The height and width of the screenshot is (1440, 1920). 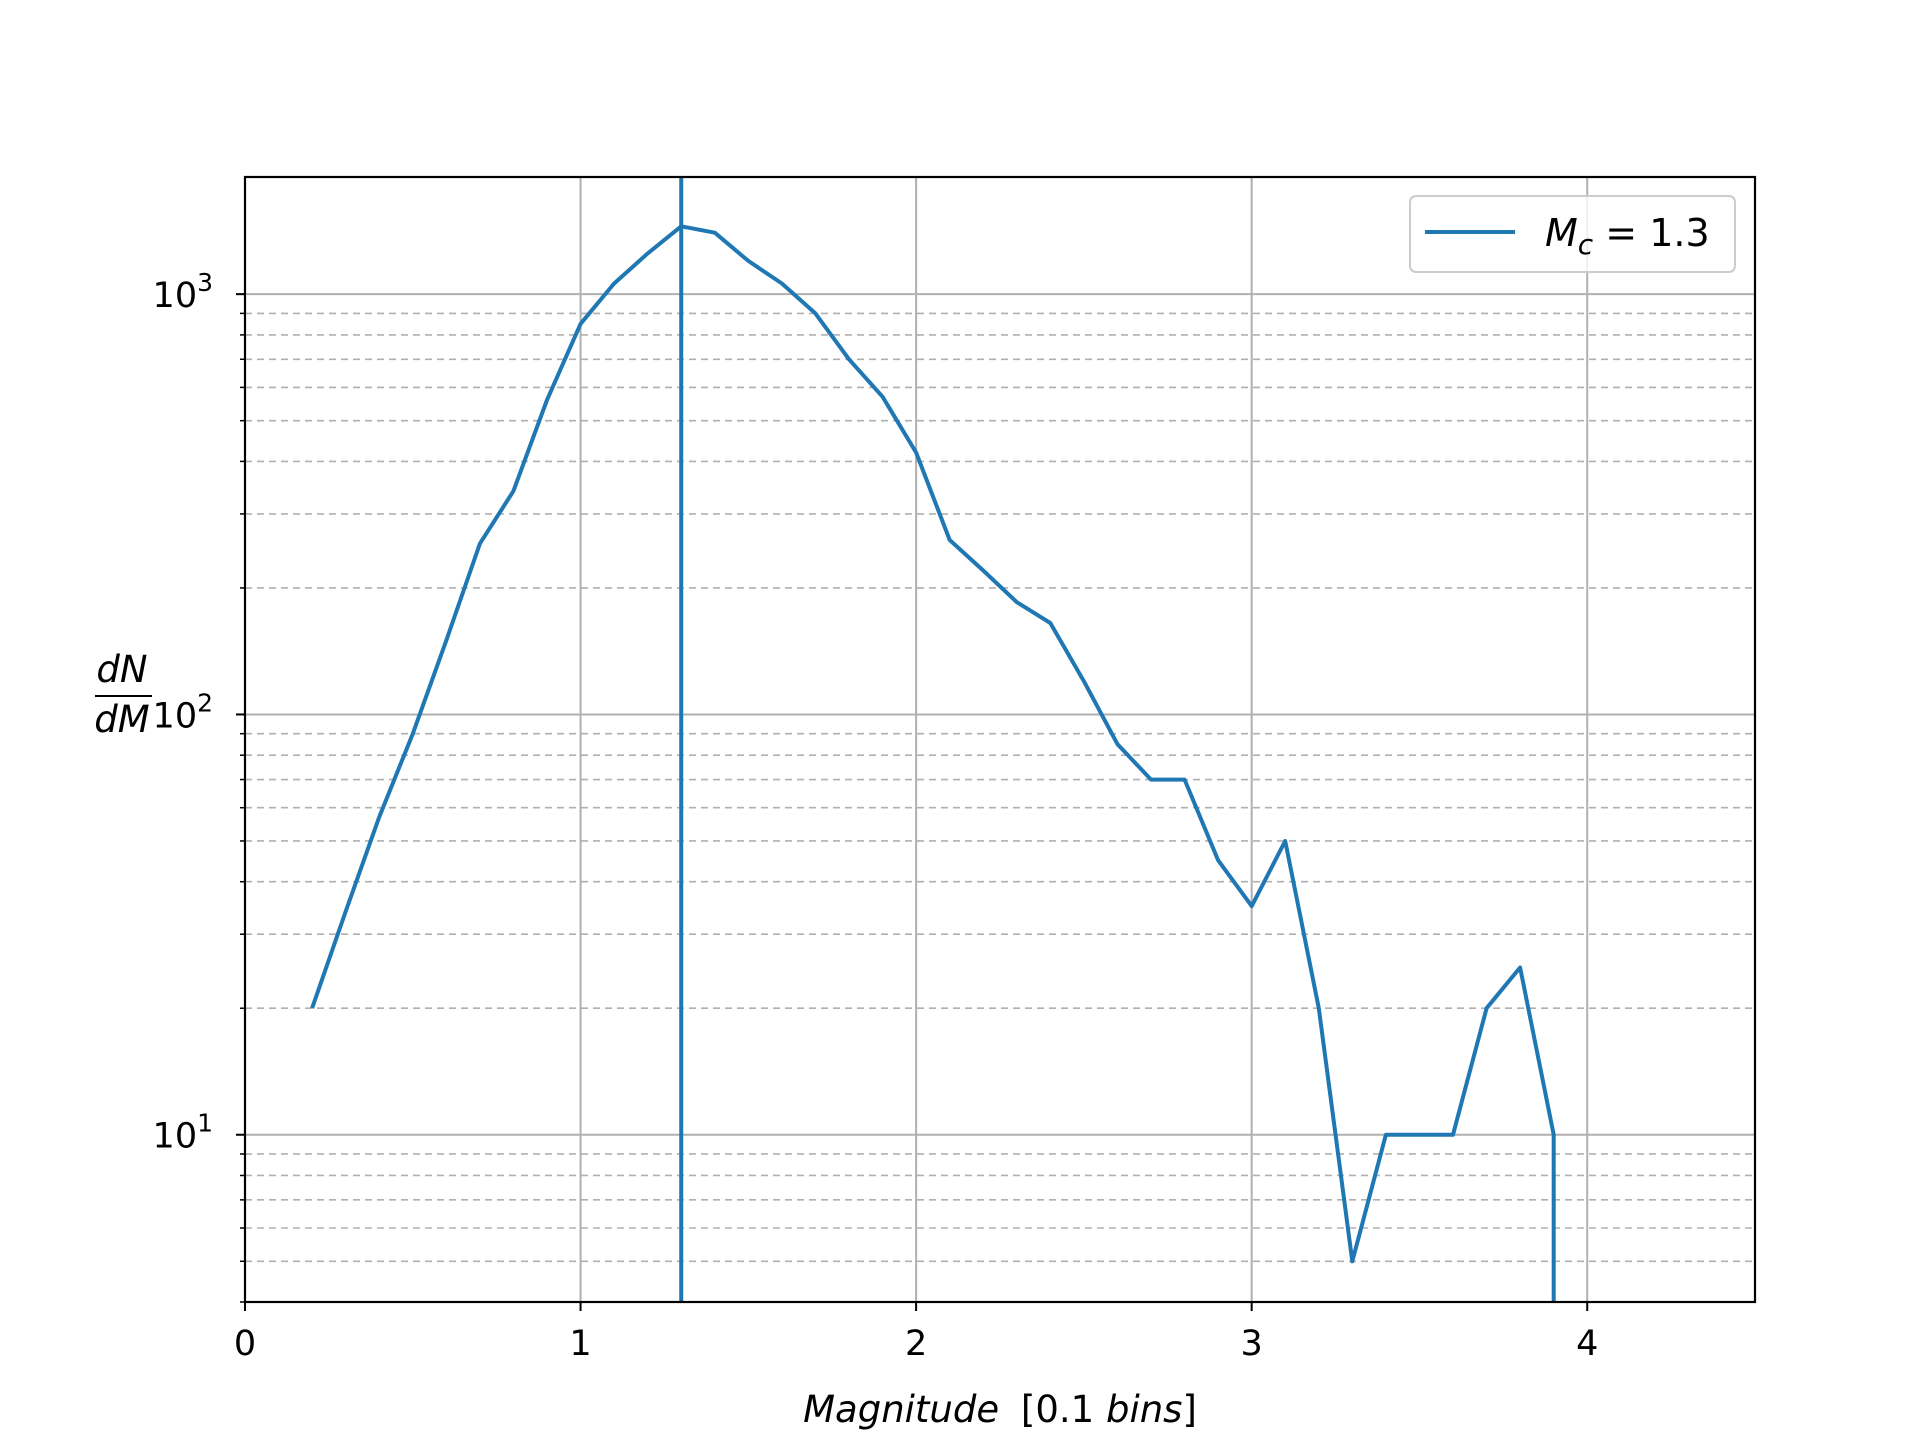 I want to click on x-axis-label-italic2: bins, so click(x=1144, y=1409).